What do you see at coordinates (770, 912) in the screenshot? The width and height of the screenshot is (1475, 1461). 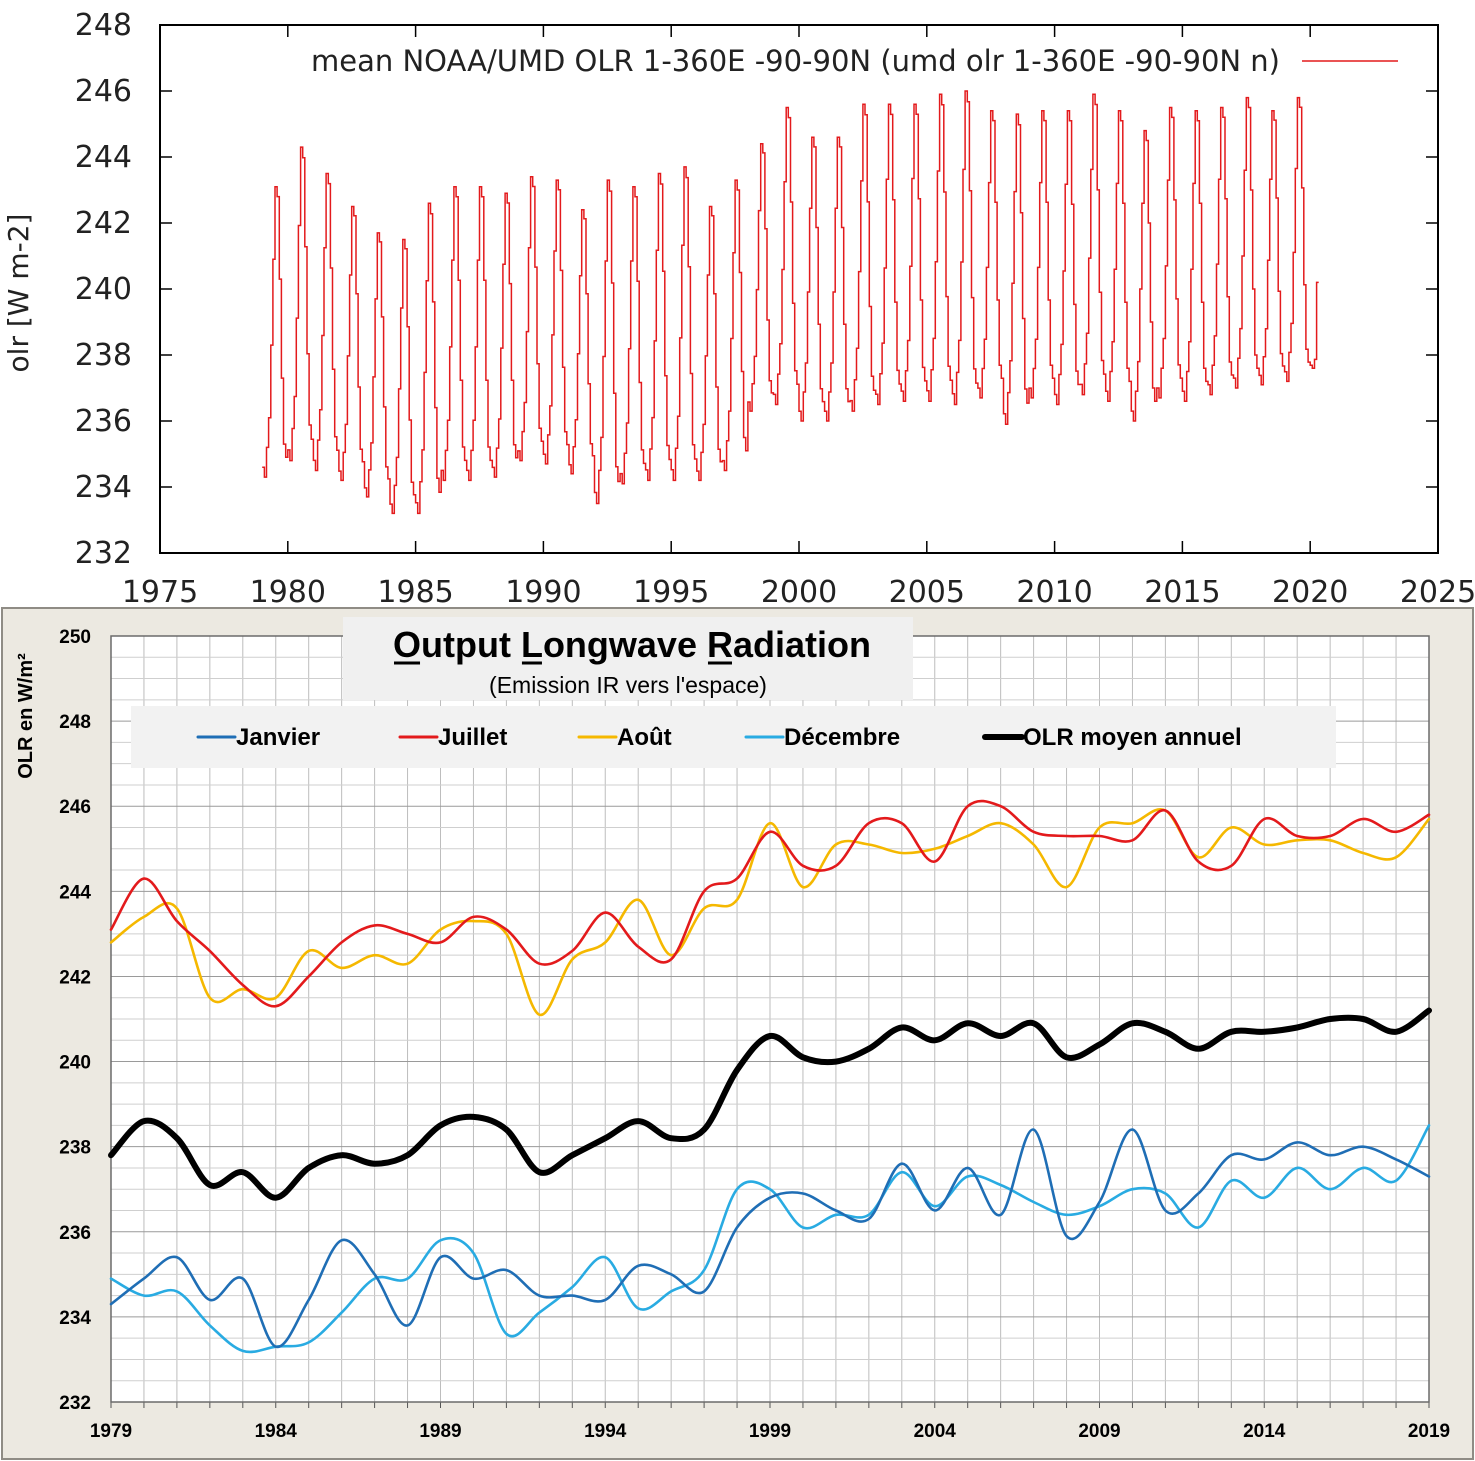 I see `series-line-aout` at bounding box center [770, 912].